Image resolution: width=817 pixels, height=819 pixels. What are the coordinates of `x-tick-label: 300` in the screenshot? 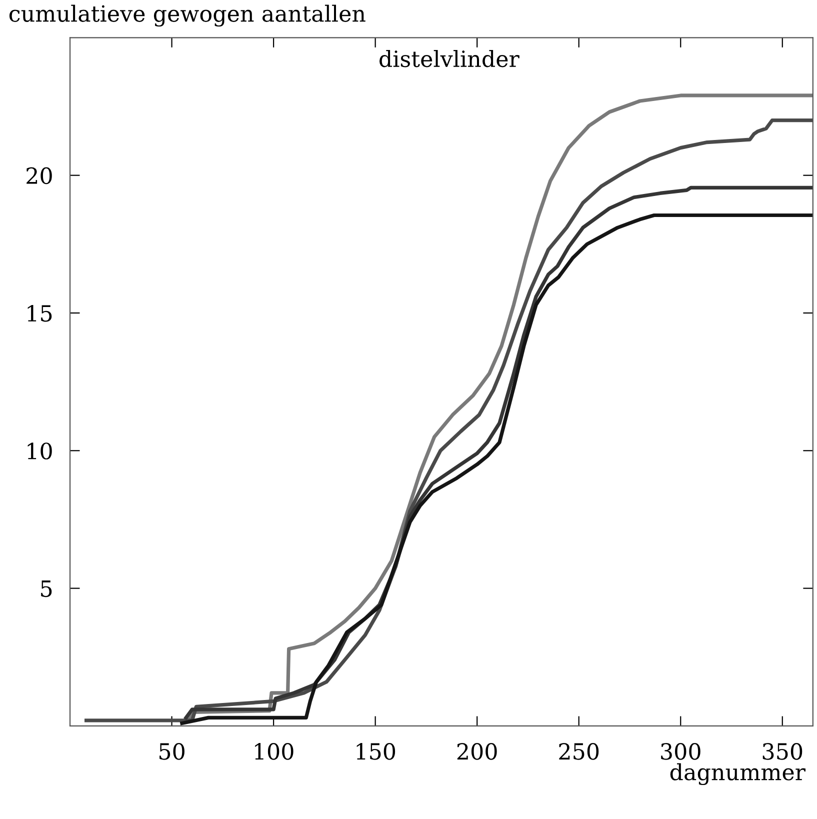 It's located at (680, 751).